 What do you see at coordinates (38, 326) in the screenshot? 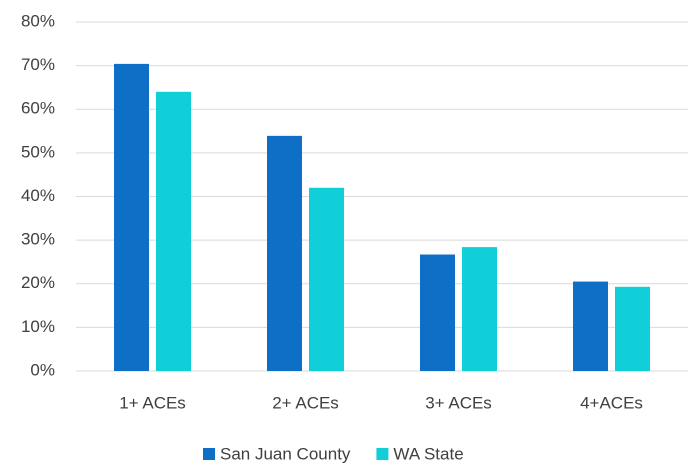
I see `y-tick-label: 10%` at bounding box center [38, 326].